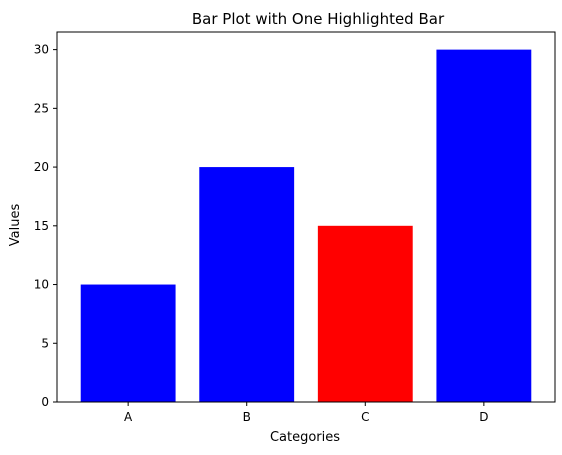  I want to click on x-axis-label: Categories, so click(305, 437).